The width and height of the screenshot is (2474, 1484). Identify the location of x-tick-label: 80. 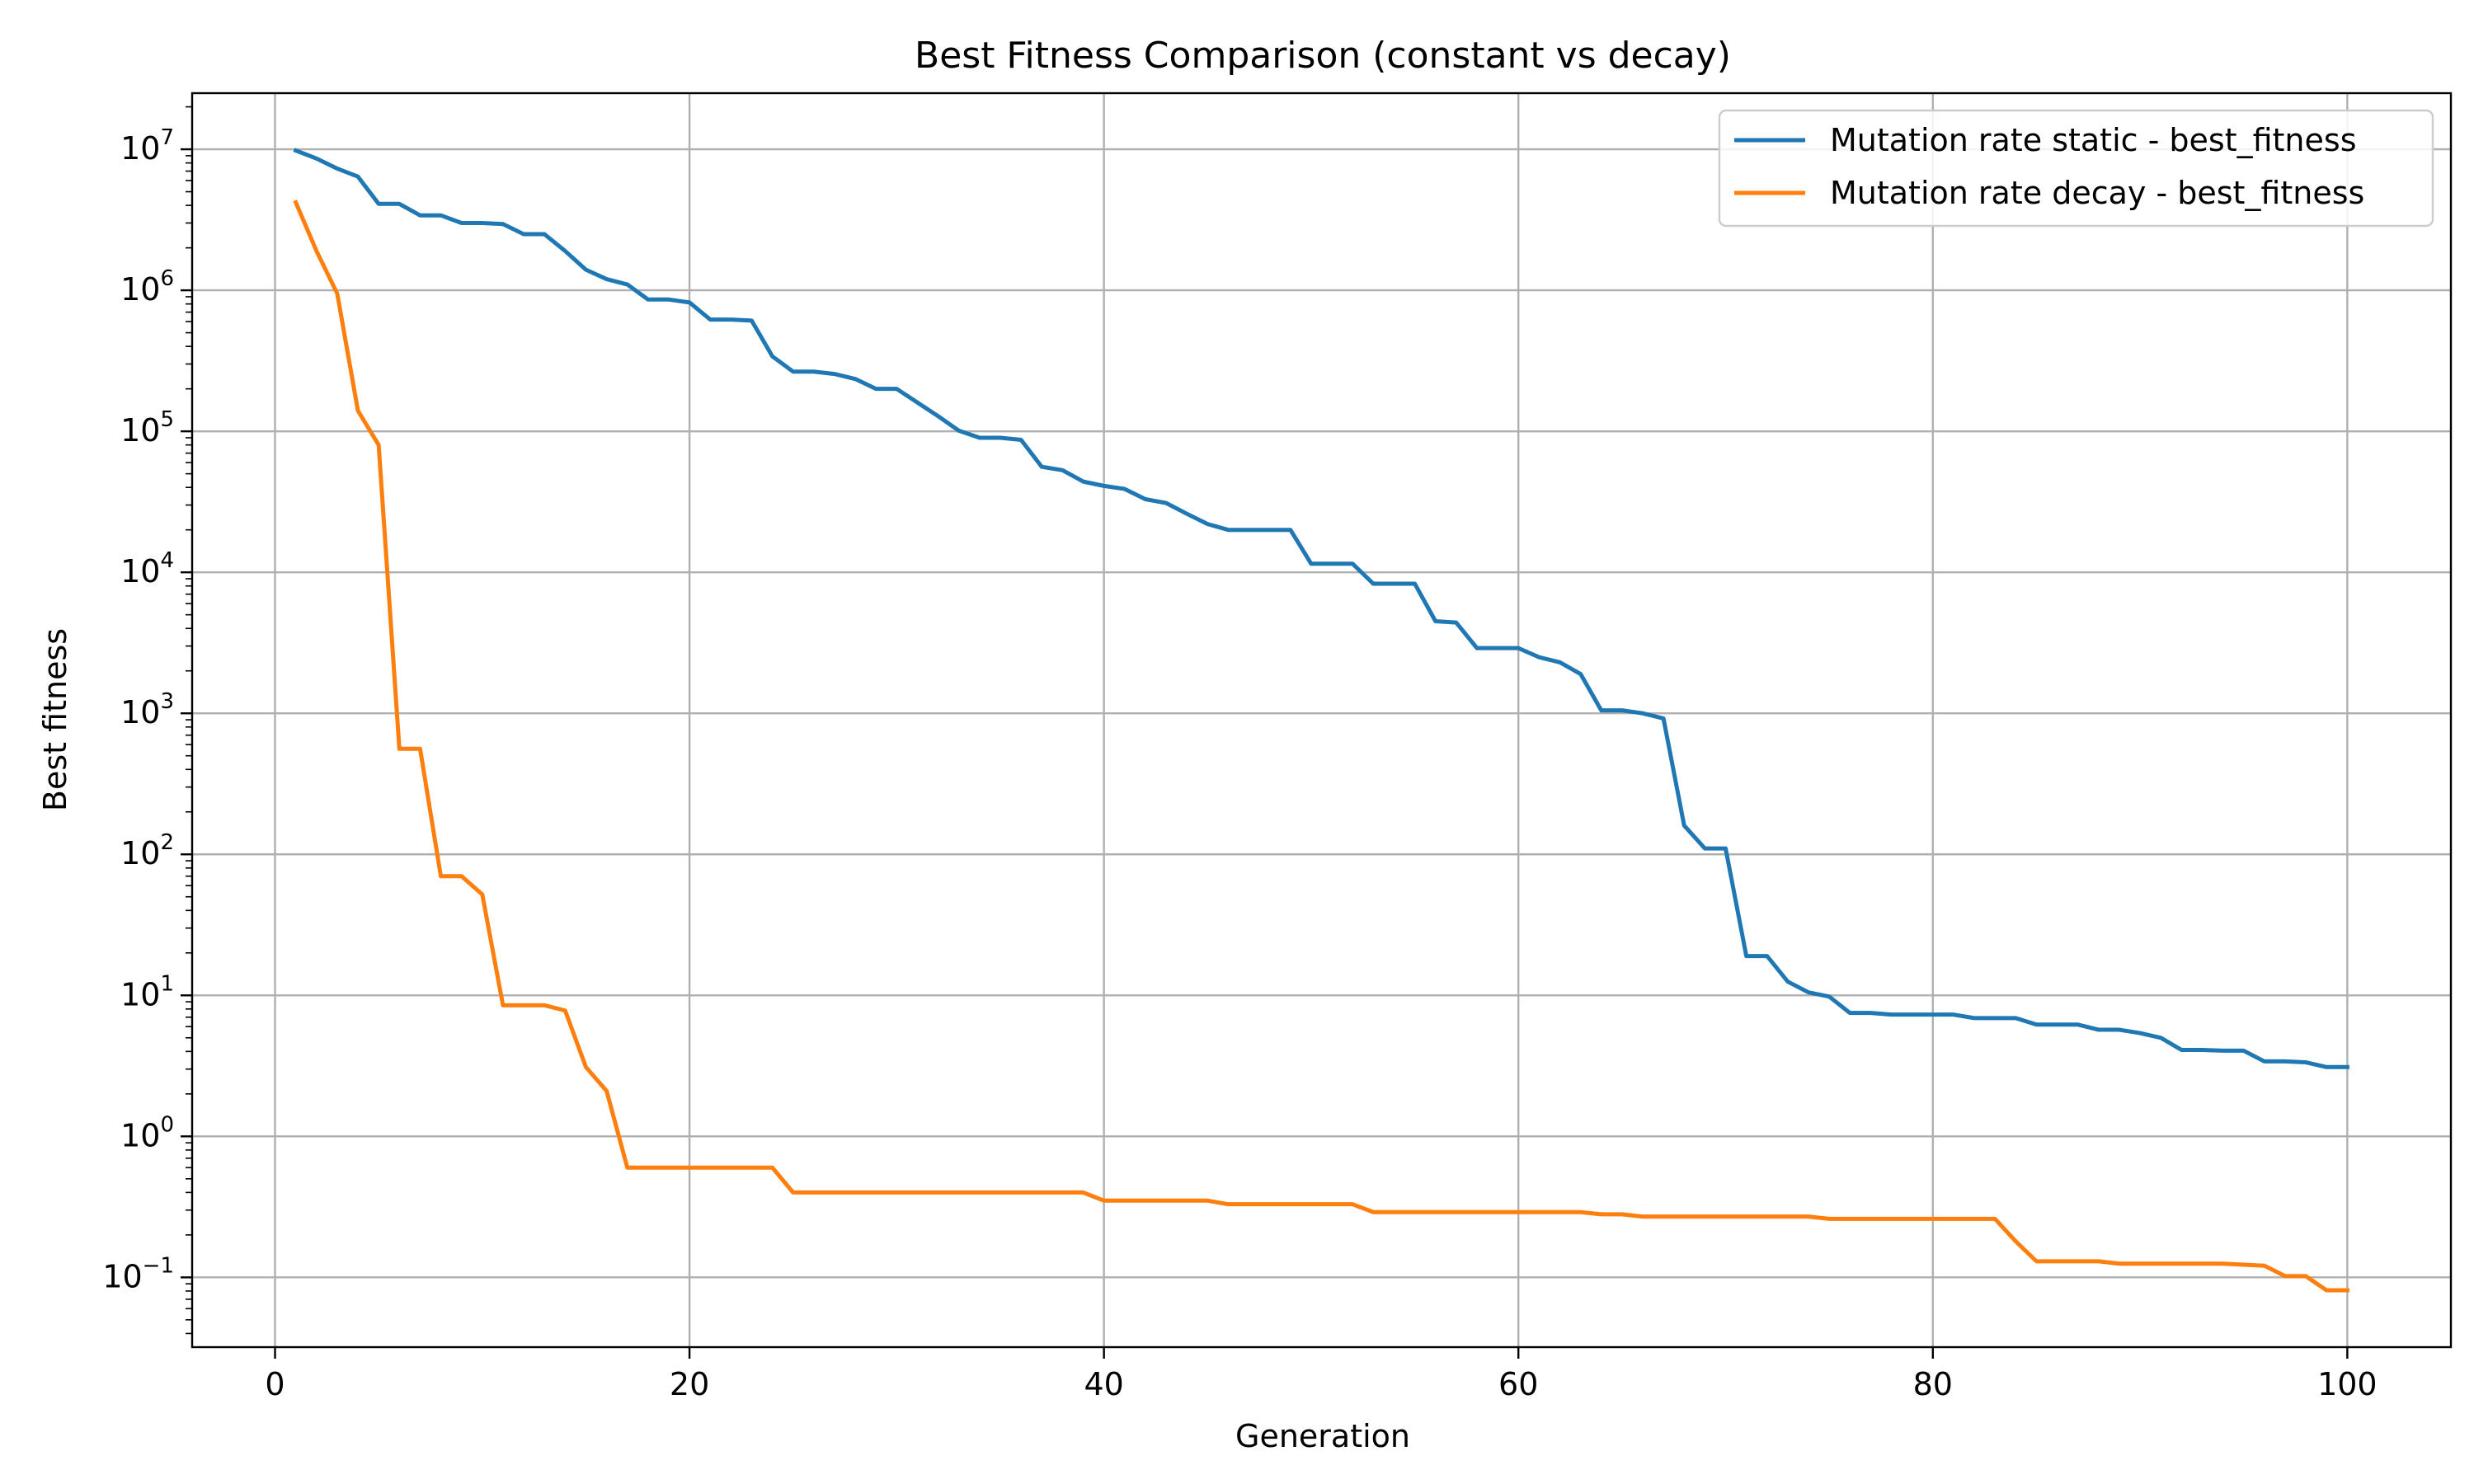
(1933, 1384).